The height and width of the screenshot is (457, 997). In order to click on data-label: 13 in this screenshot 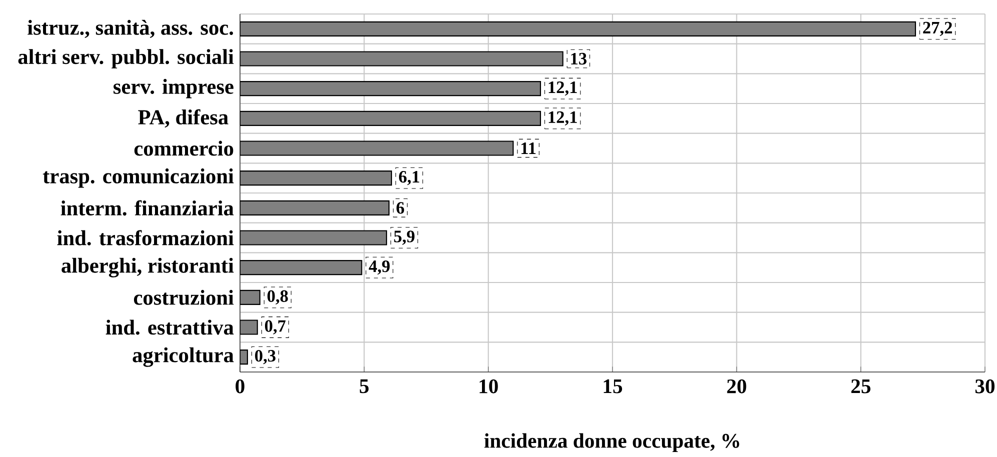, I will do `click(578, 58)`.